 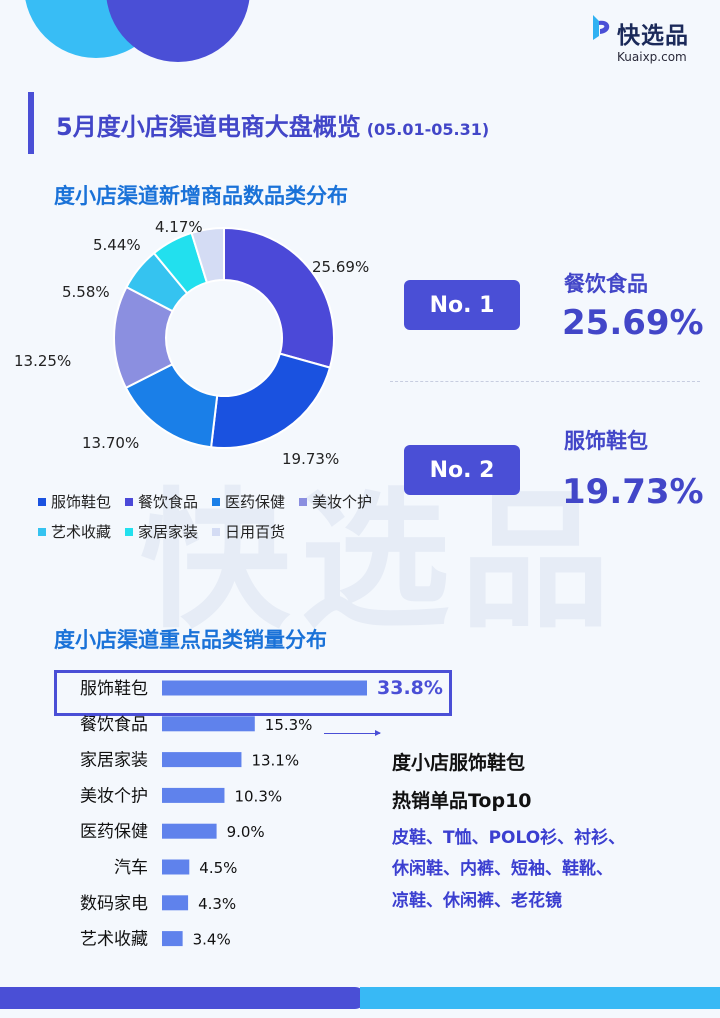 I want to click on bar-value-汽车: 4.5%, so click(x=218, y=868).